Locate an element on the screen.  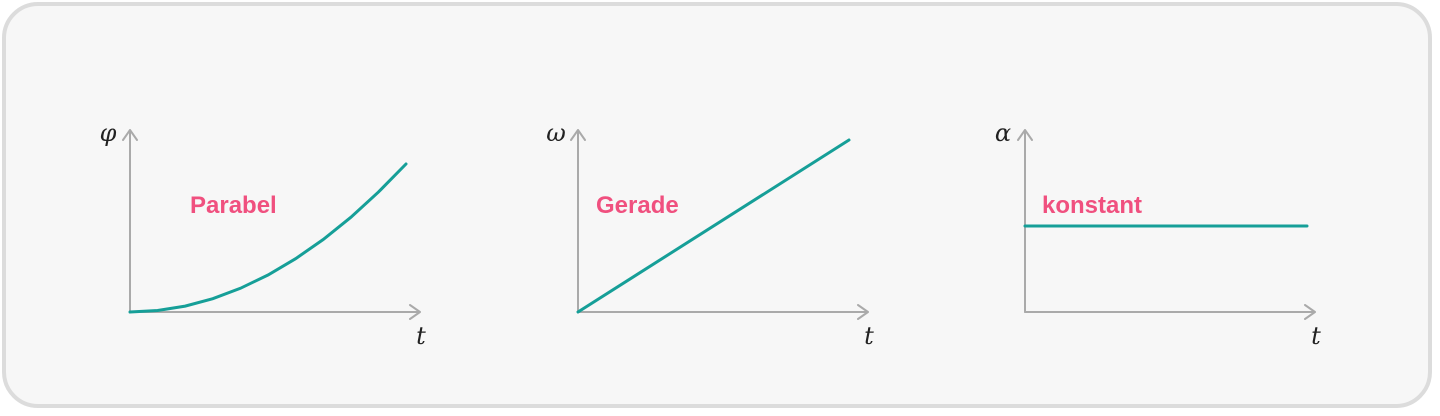
curve-annotation: Gerade is located at coordinates (637, 205).